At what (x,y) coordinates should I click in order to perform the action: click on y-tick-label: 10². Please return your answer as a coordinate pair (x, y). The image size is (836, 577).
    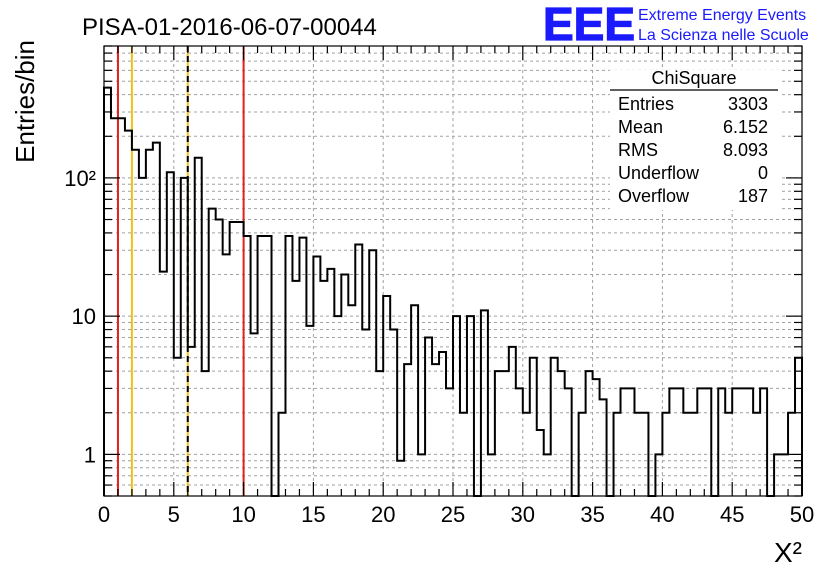
    Looking at the image, I should click on (80, 178).